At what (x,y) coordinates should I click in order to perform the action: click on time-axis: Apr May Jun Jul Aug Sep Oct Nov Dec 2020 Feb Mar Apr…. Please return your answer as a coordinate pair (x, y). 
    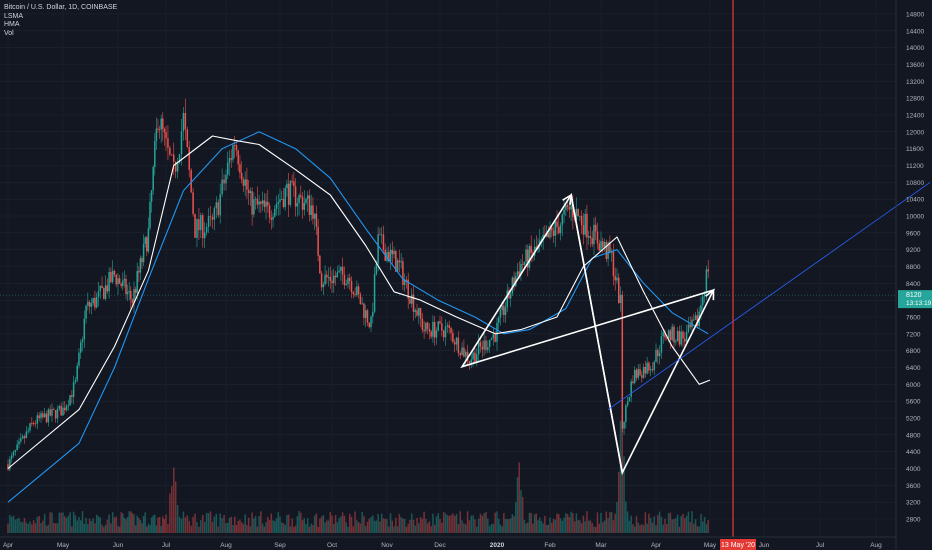
    Looking at the image, I should click on (448, 542).